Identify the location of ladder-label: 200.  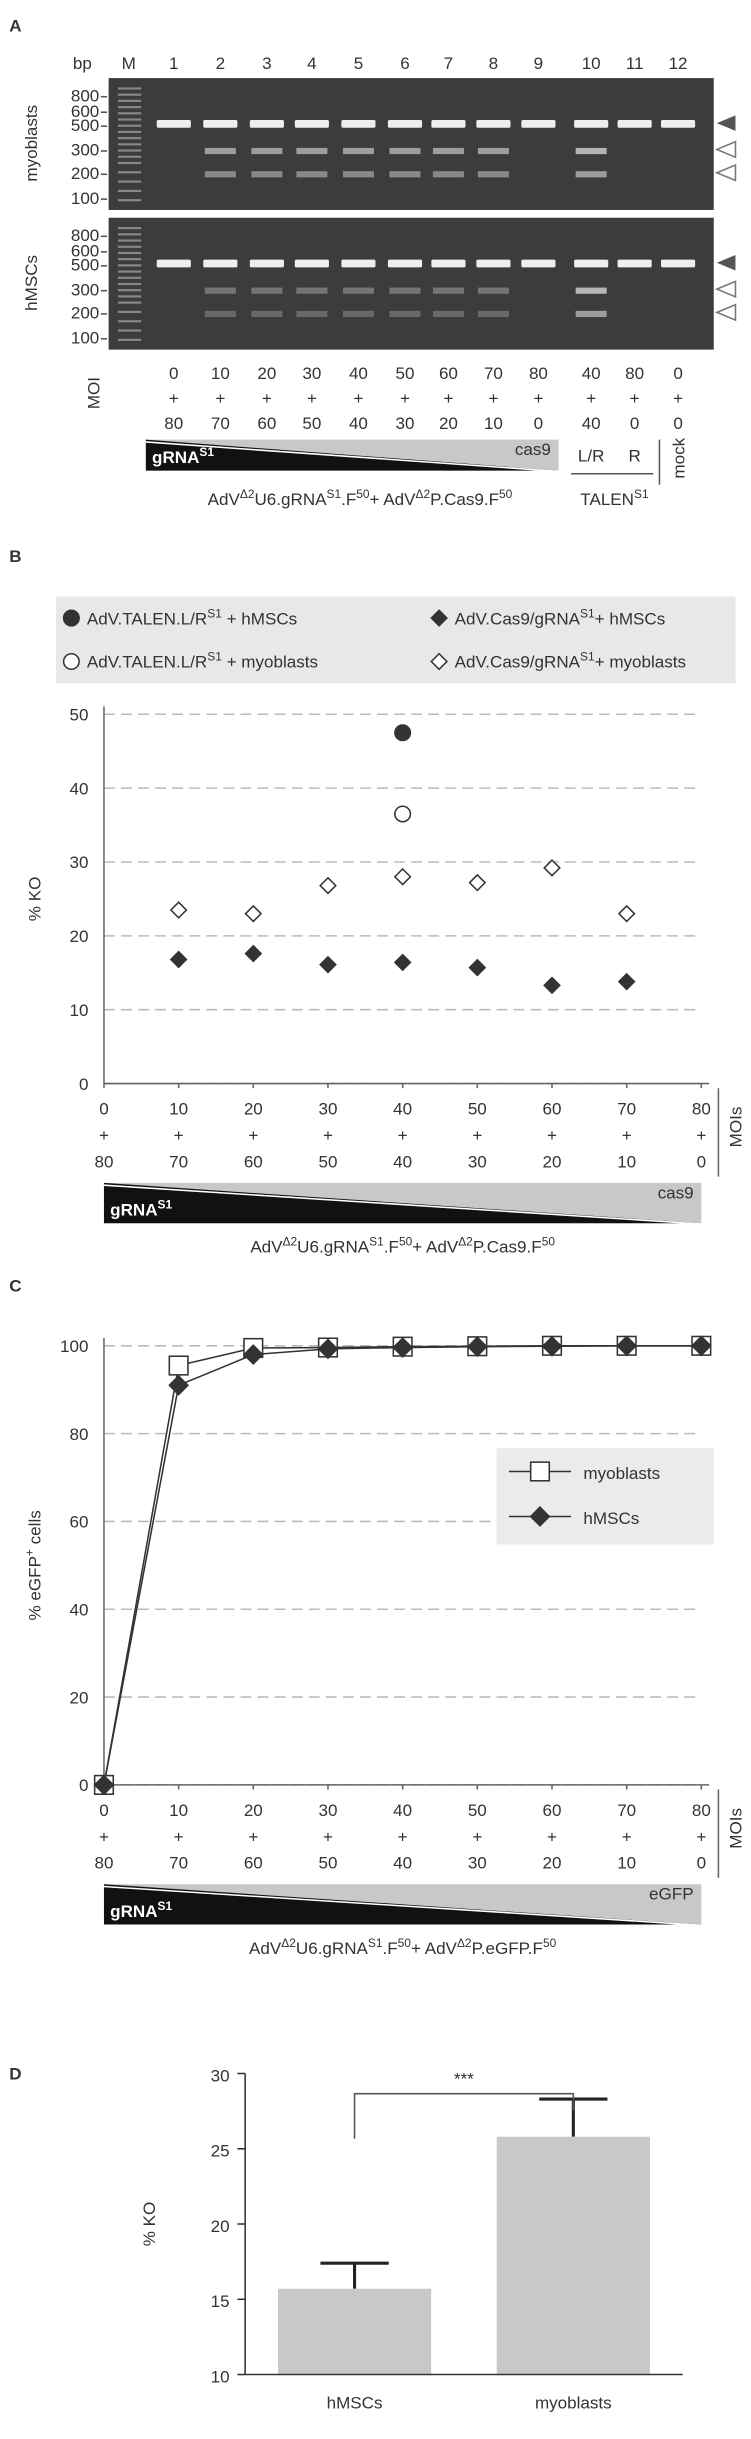
(85, 173).